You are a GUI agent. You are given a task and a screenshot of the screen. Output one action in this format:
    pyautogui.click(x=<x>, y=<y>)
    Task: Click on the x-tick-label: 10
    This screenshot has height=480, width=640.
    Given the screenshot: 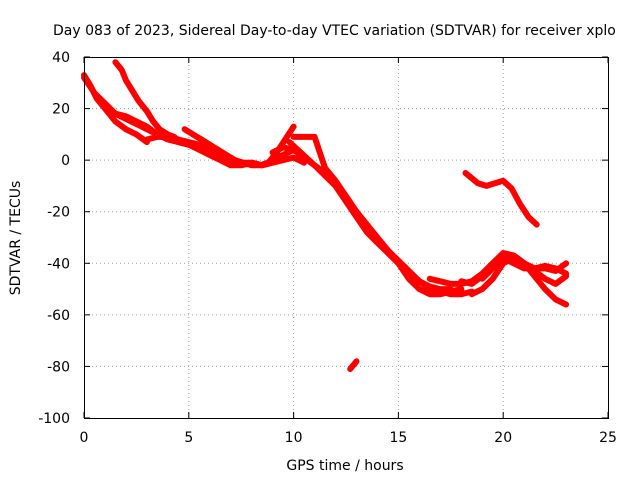 What is the action you would take?
    pyautogui.click(x=294, y=438)
    